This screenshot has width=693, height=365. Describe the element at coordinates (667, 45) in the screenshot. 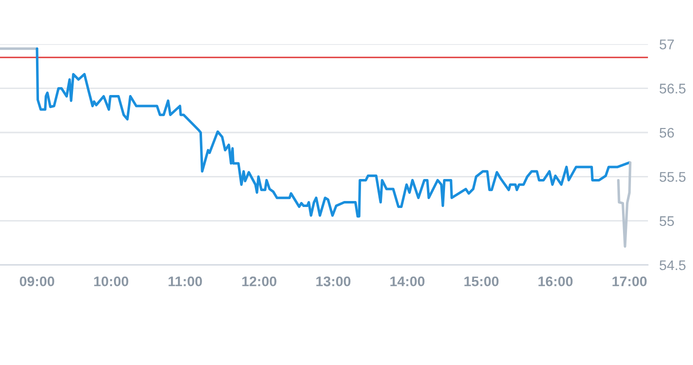

I see `y-tick-label: 57` at that location.